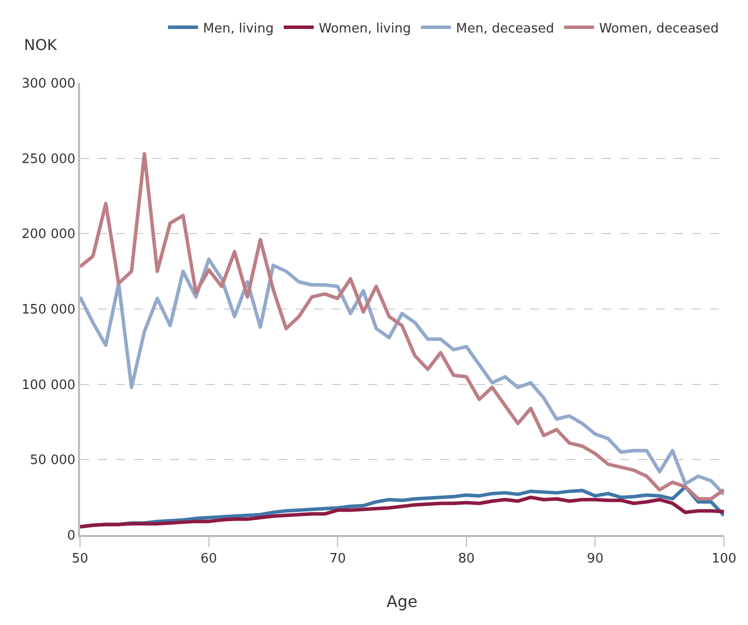 The image size is (748, 625). I want to click on legend-label: Men, living, so click(238, 28).